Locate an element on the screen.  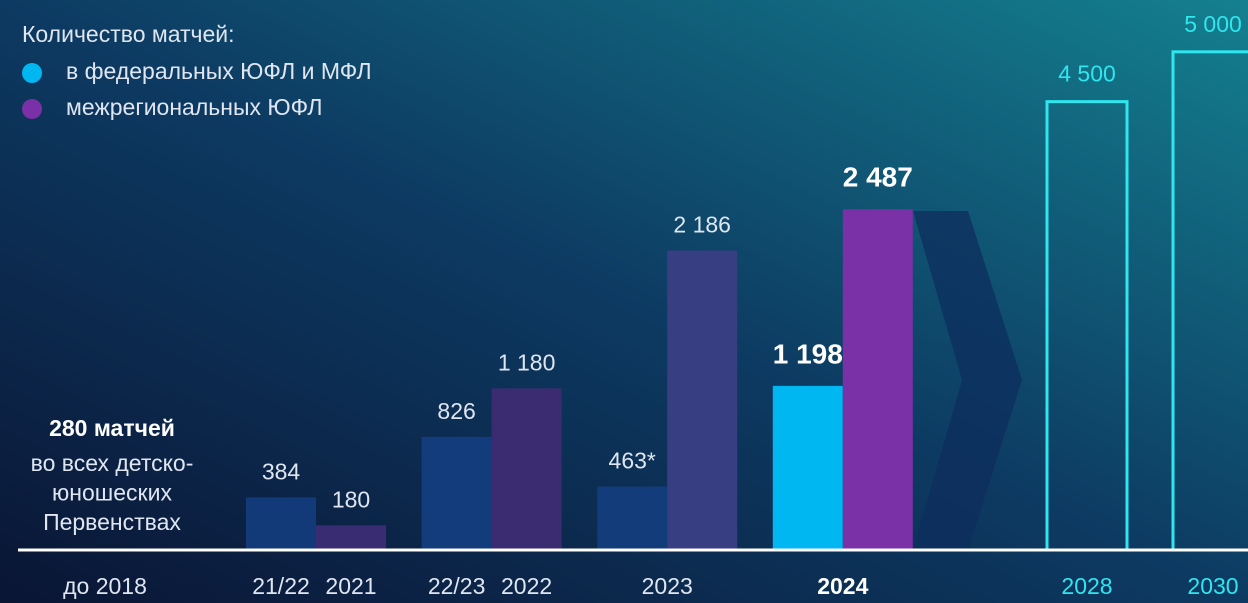
legend-title: Количество матчей: is located at coordinates (128, 34).